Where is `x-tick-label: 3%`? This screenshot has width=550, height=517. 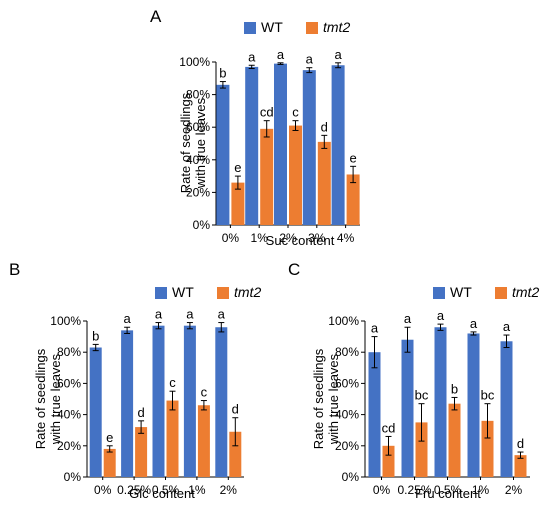
x-tick-label: 3% is located at coordinates (317, 238).